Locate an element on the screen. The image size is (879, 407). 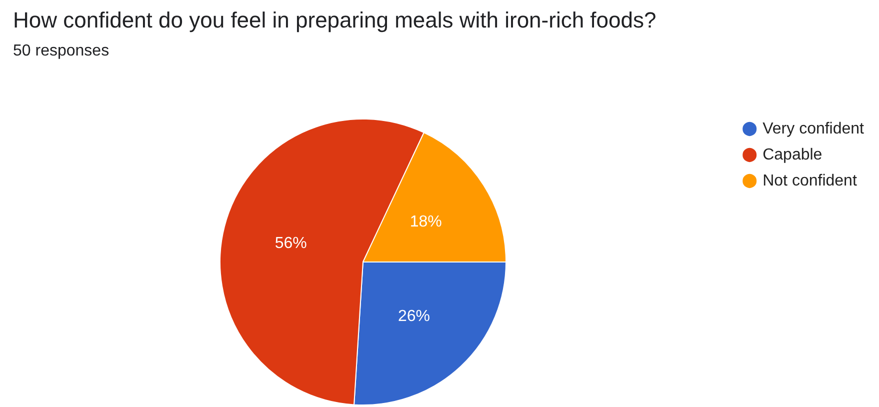
text: 50 responses is located at coordinates (61, 51).